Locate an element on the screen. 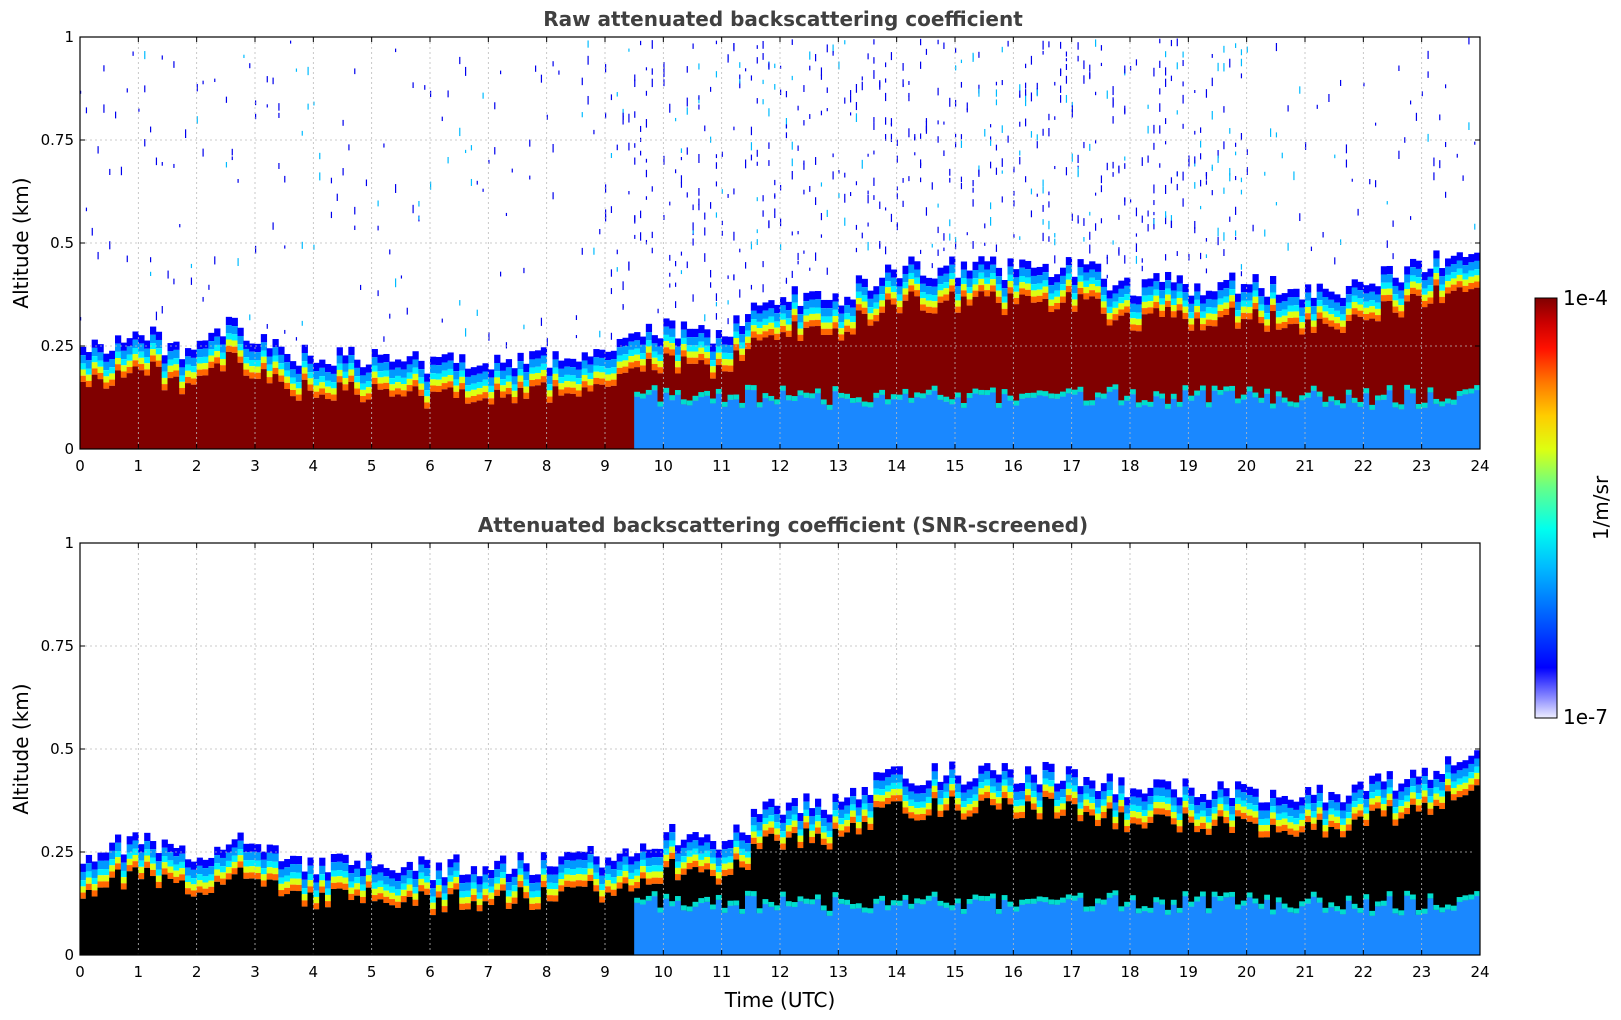  x-tick-label: 18 is located at coordinates (1129, 466).